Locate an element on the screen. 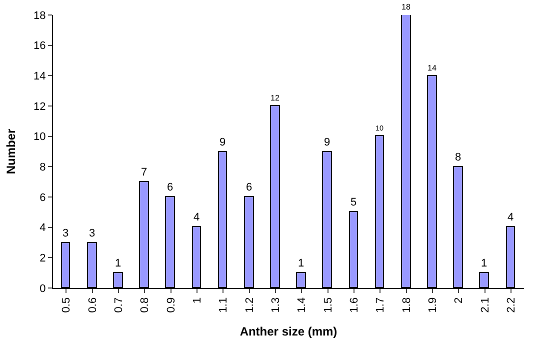 The image size is (534, 350). y-tick-label: 16 is located at coordinates (40, 46).